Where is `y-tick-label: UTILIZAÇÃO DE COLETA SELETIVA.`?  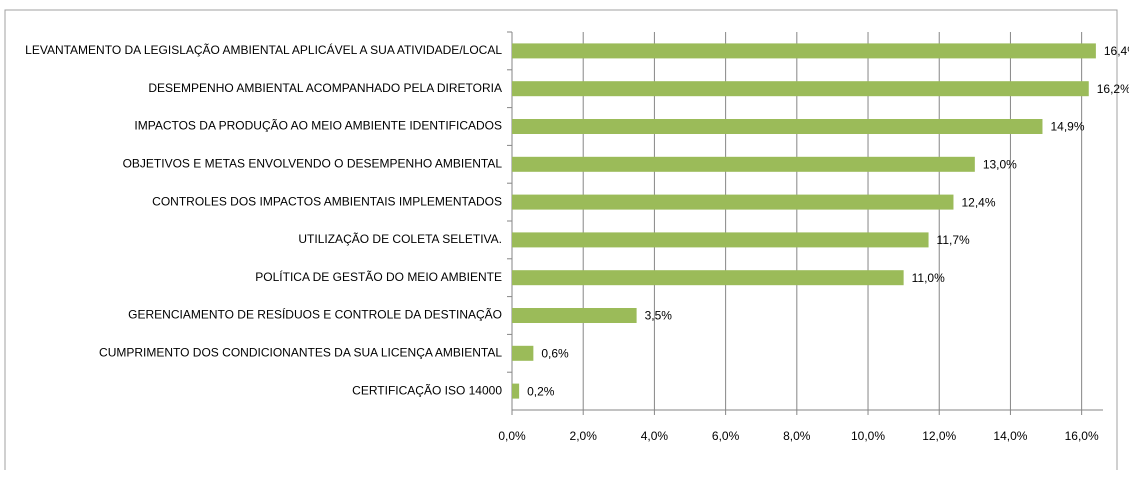 y-tick-label: UTILIZAÇÃO DE COLETA SELETIVA. is located at coordinates (400, 239).